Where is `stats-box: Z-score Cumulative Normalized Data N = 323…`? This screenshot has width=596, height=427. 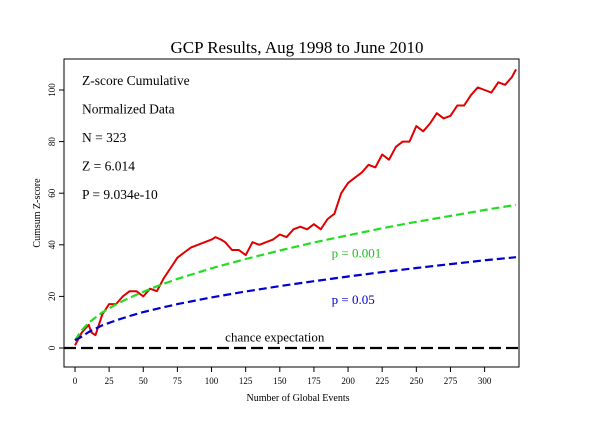
stats-box: Z-score Cumulative Normalized Data N = 323… is located at coordinates (136, 137).